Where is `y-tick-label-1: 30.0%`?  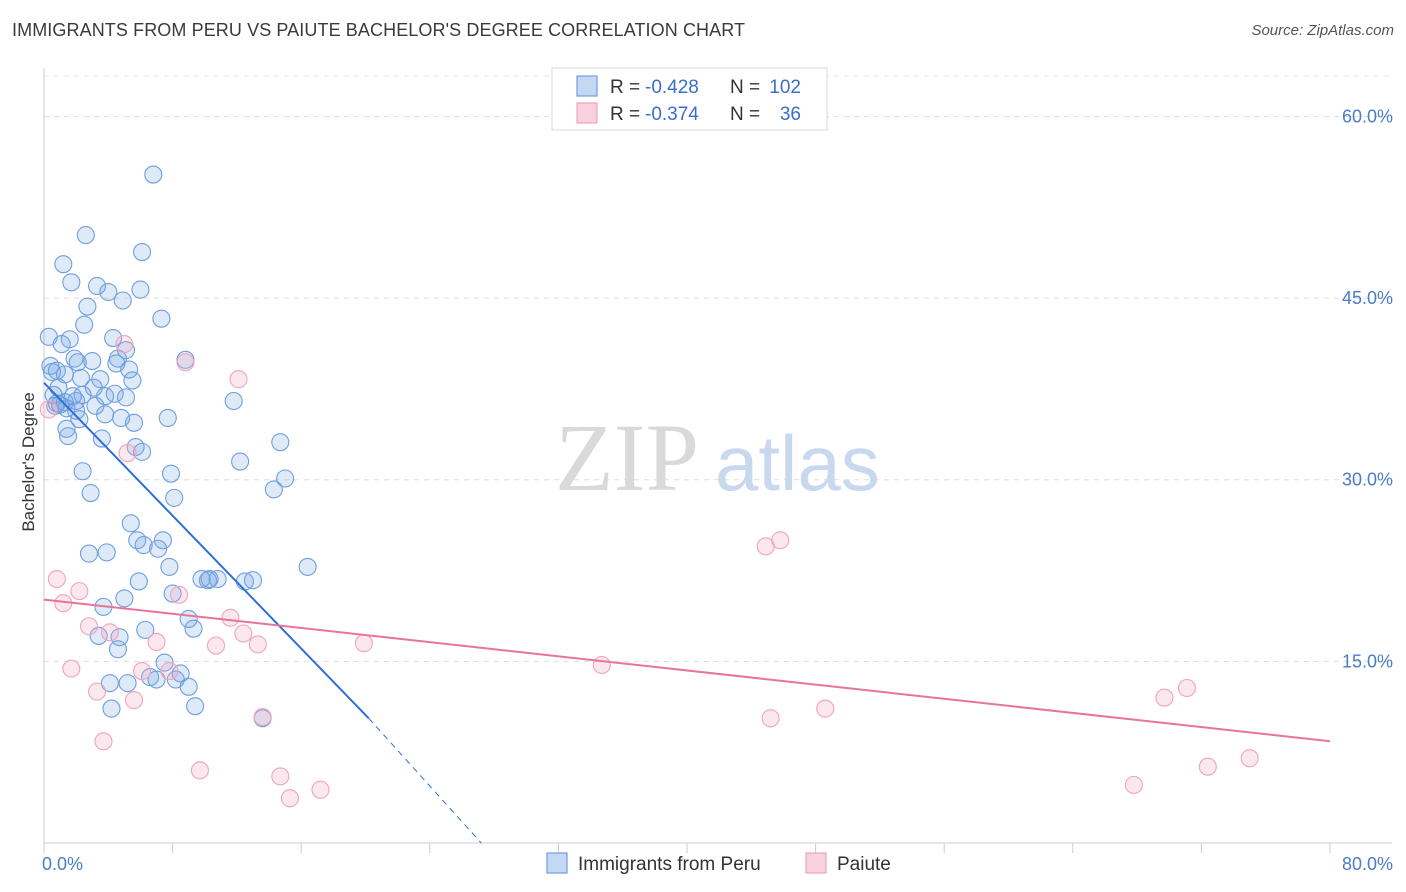 y-tick-label-1: 30.0% is located at coordinates (1367, 480).